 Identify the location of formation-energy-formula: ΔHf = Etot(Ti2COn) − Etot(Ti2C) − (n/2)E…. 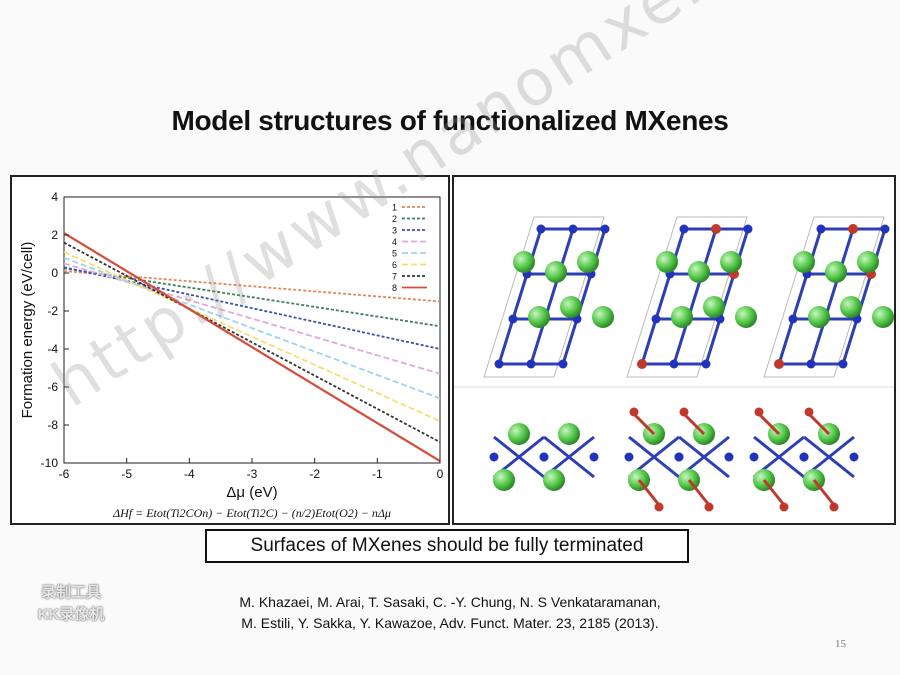
(251, 513).